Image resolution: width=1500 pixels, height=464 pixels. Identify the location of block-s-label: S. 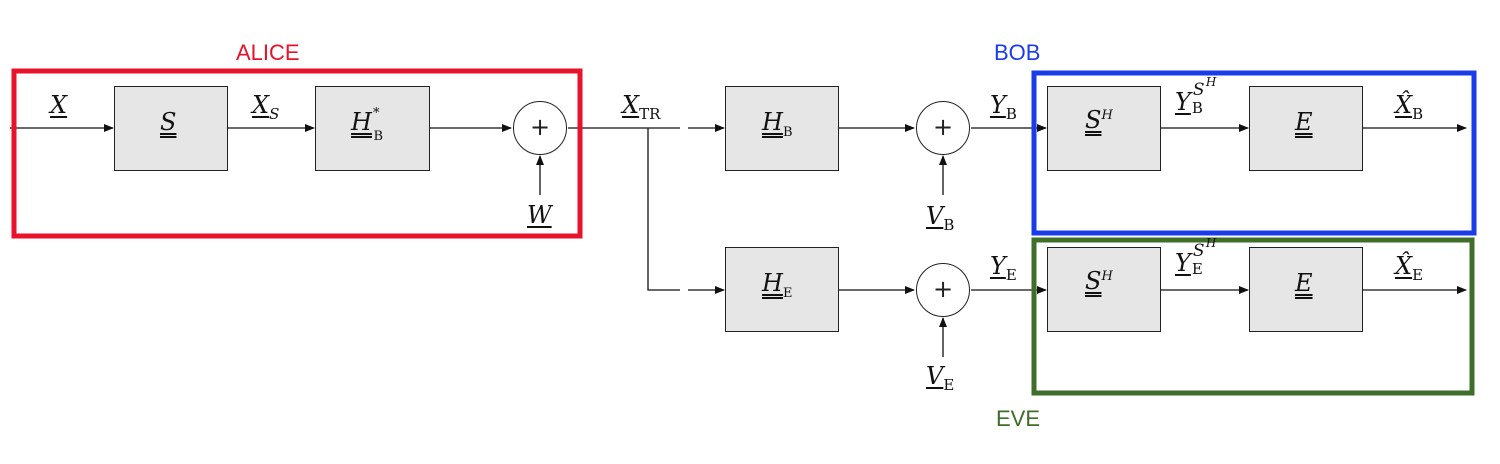
(168, 122).